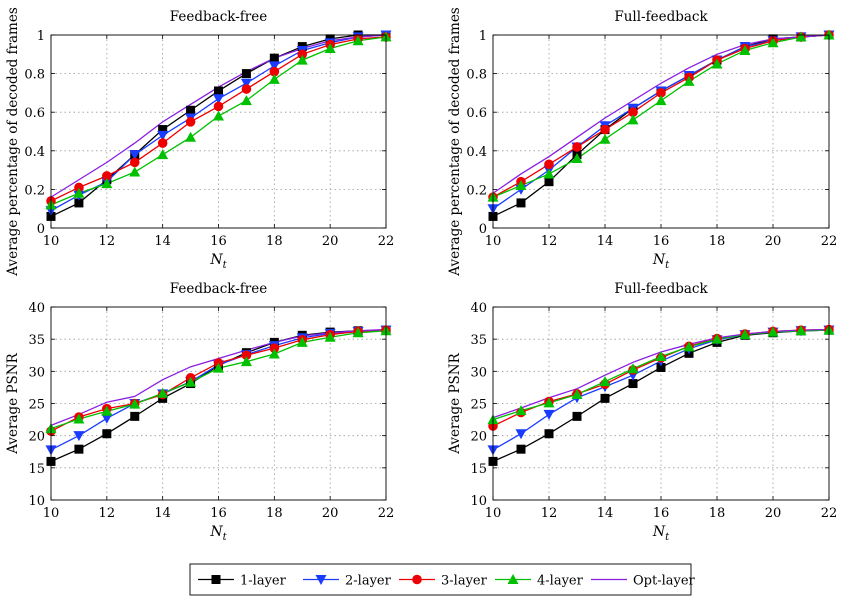 The image size is (845, 610). What do you see at coordinates (330, 241) in the screenshot?
I see `x-tick-label: 20` at bounding box center [330, 241].